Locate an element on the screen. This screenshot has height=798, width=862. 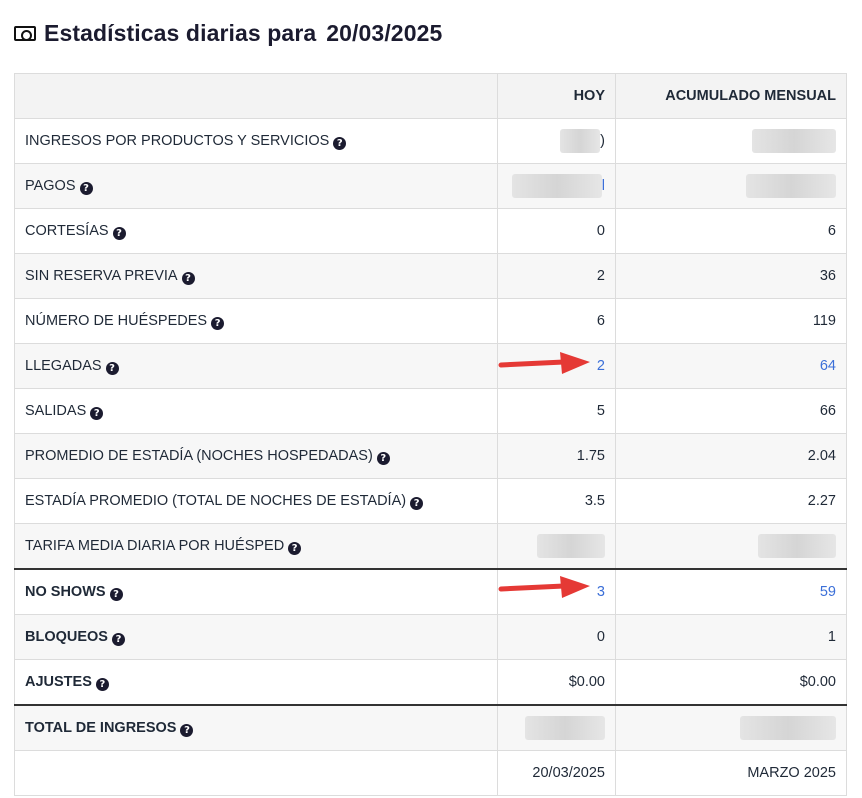
row-monthly-value: 2.27 is located at coordinates (821, 501).